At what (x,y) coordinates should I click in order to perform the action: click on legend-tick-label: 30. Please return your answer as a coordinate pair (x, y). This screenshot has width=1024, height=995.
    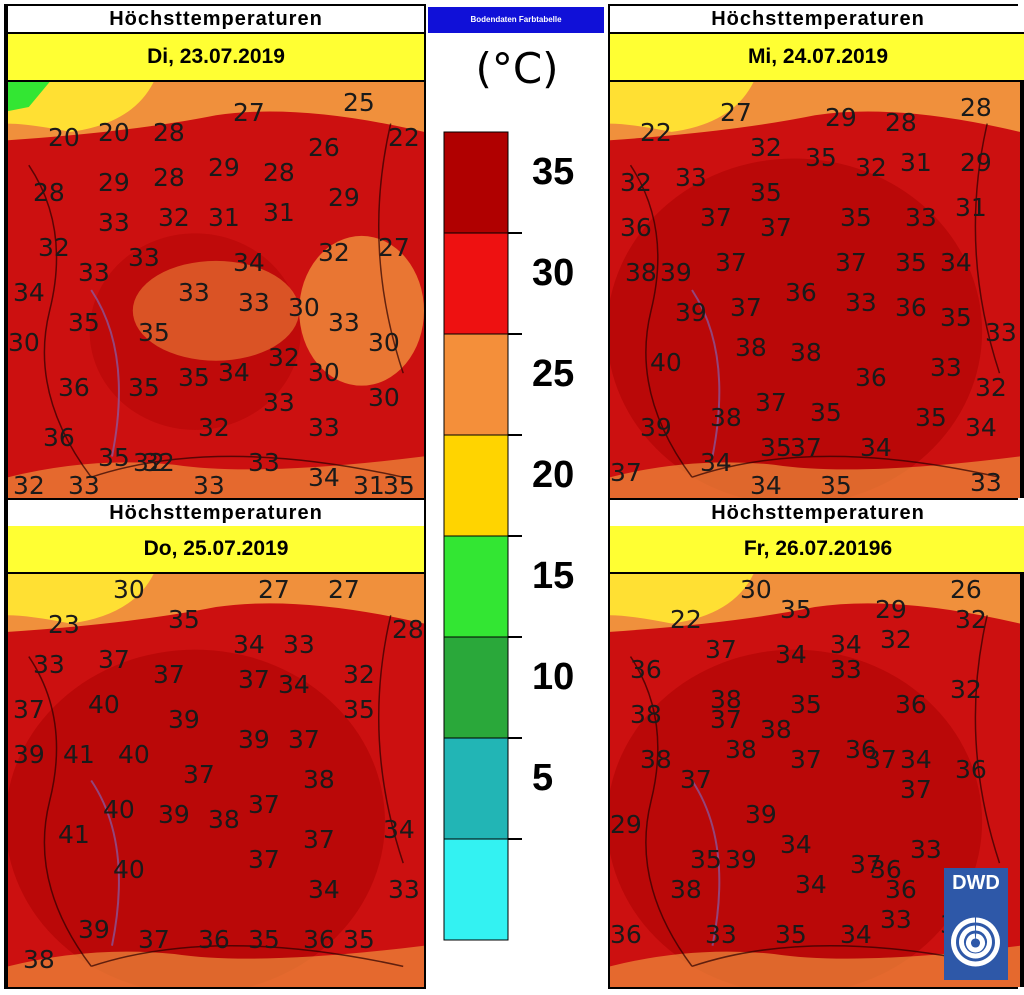
    Looking at the image, I should click on (553, 273).